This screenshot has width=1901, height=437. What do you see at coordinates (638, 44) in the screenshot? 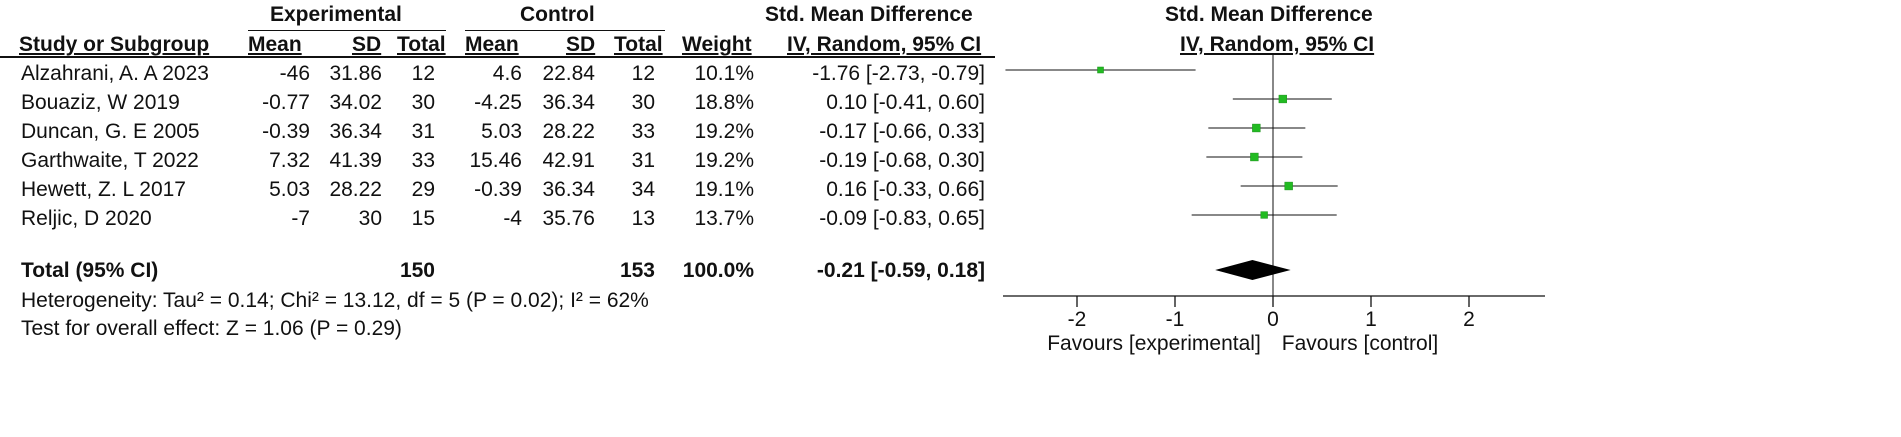
I see `control-total-header: Total` at bounding box center [638, 44].